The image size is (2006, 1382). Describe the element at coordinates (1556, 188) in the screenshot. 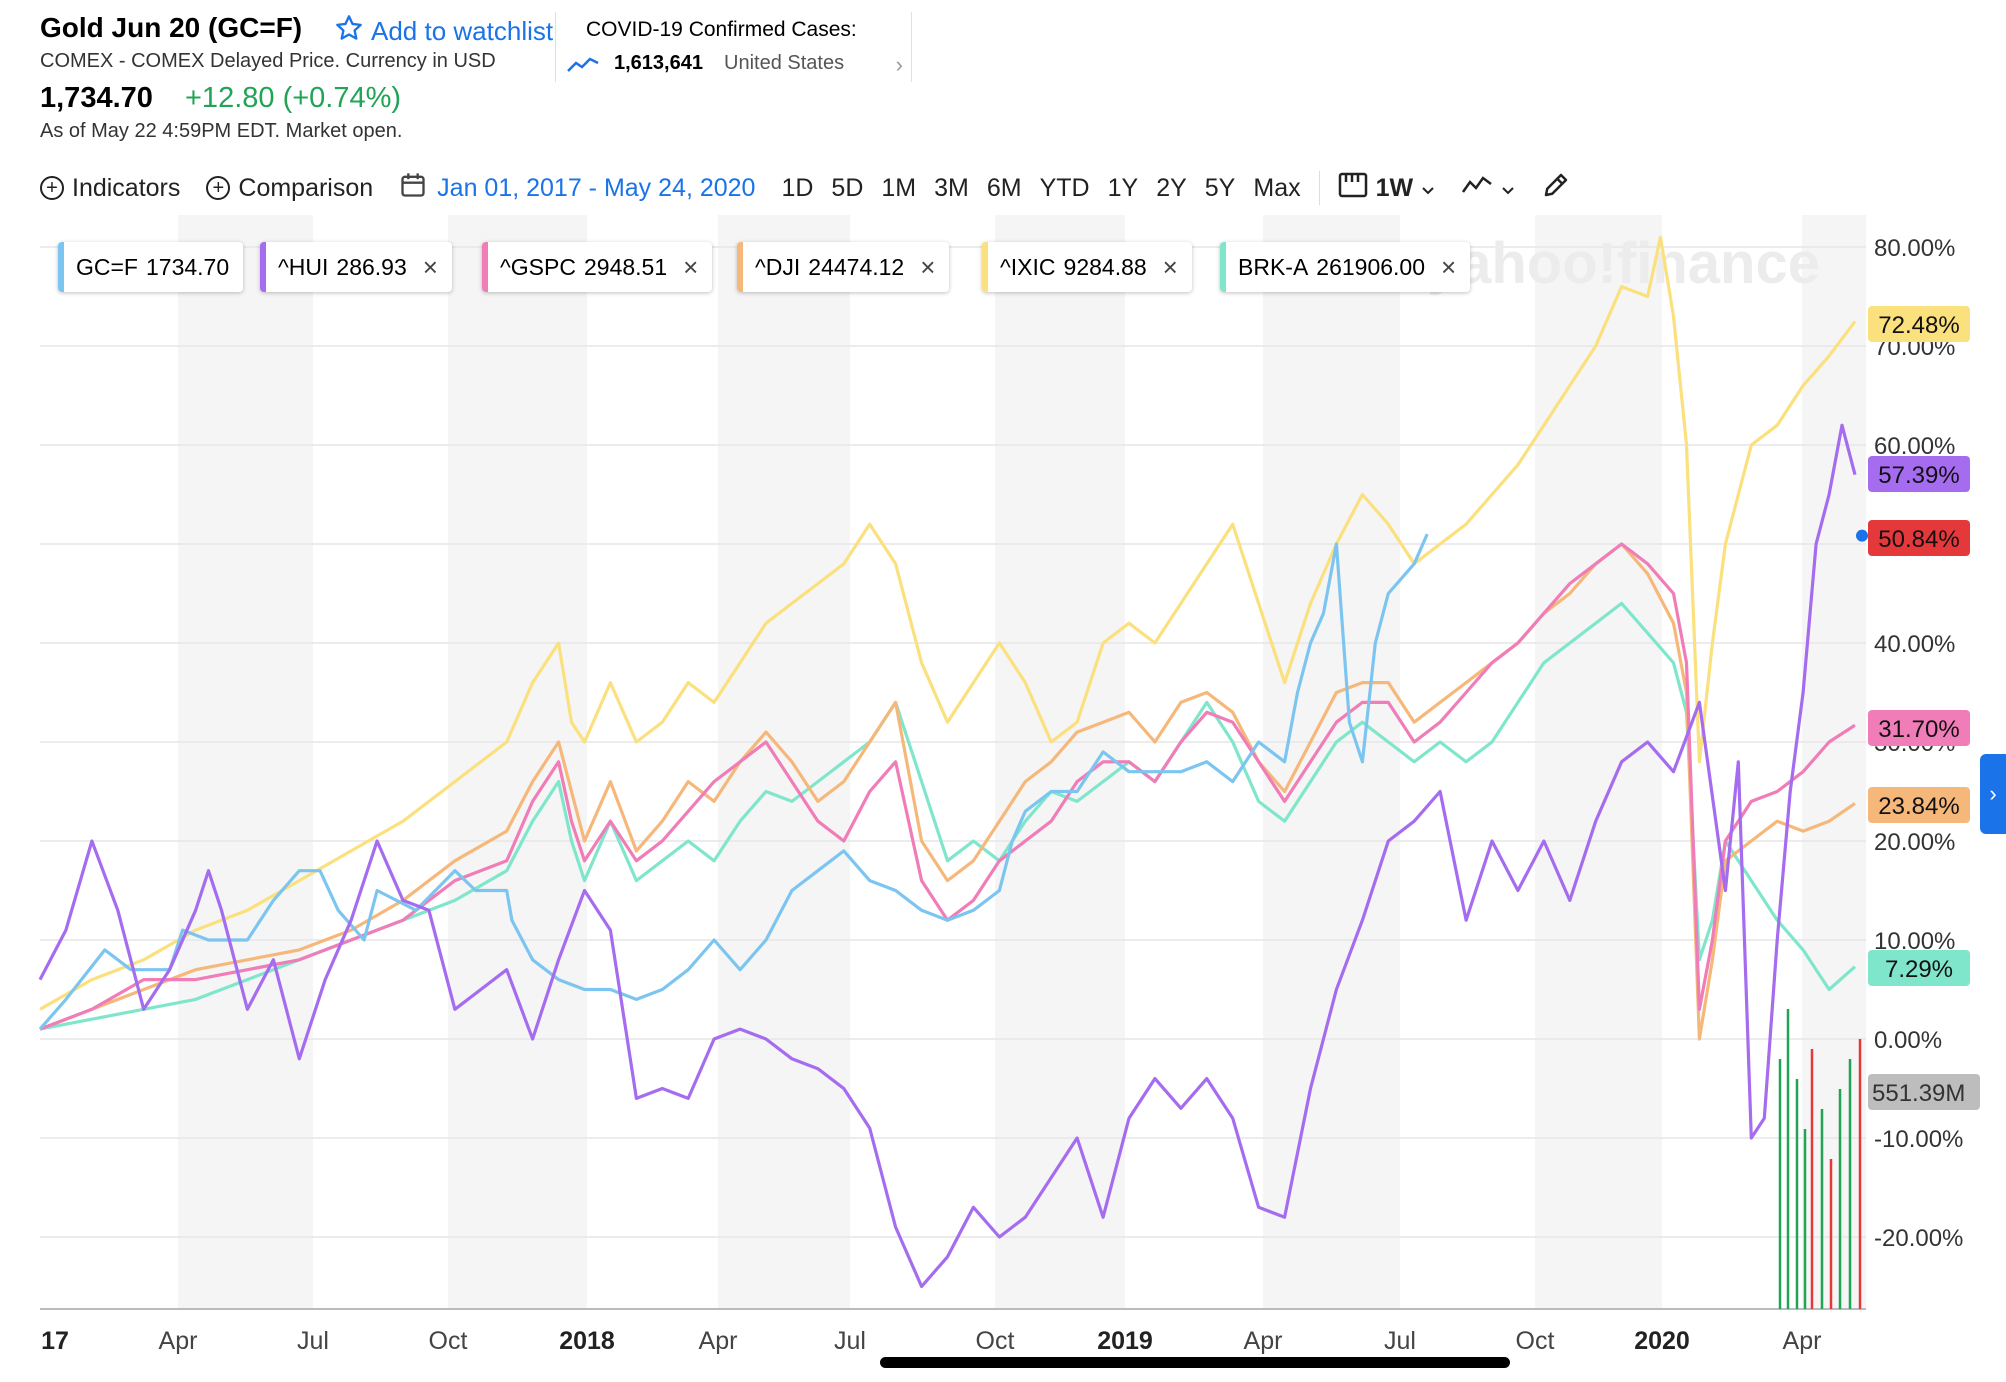

I see `draw-button` at that location.